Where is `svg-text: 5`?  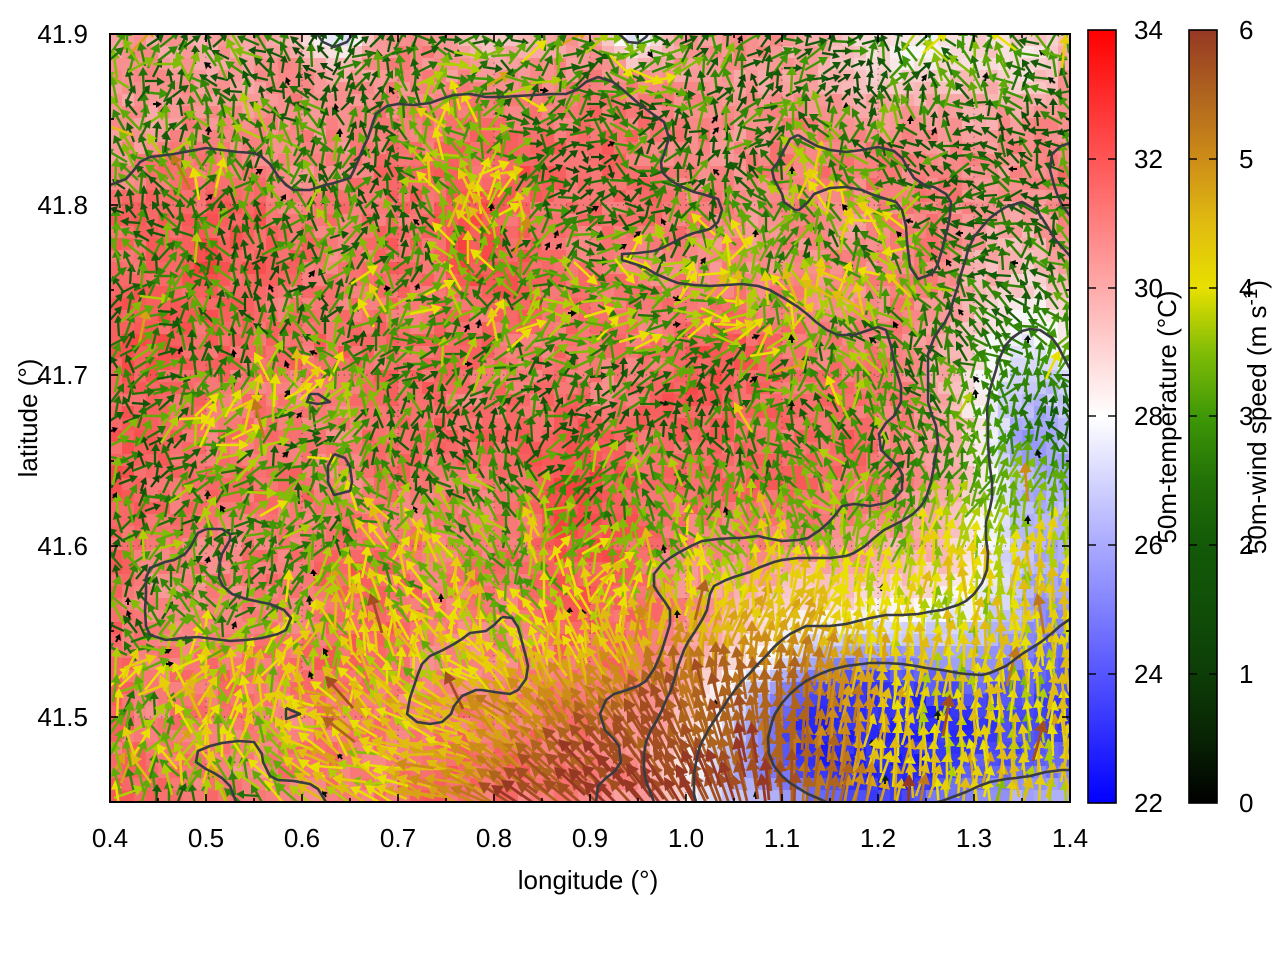
svg-text: 5 is located at coordinates (1246, 159).